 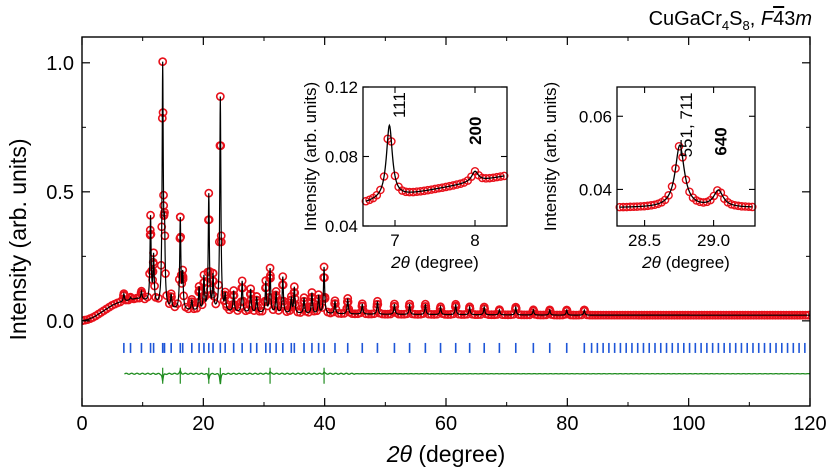 What do you see at coordinates (725, 25) in the screenshot?
I see `formula-sub1: 4` at bounding box center [725, 25].